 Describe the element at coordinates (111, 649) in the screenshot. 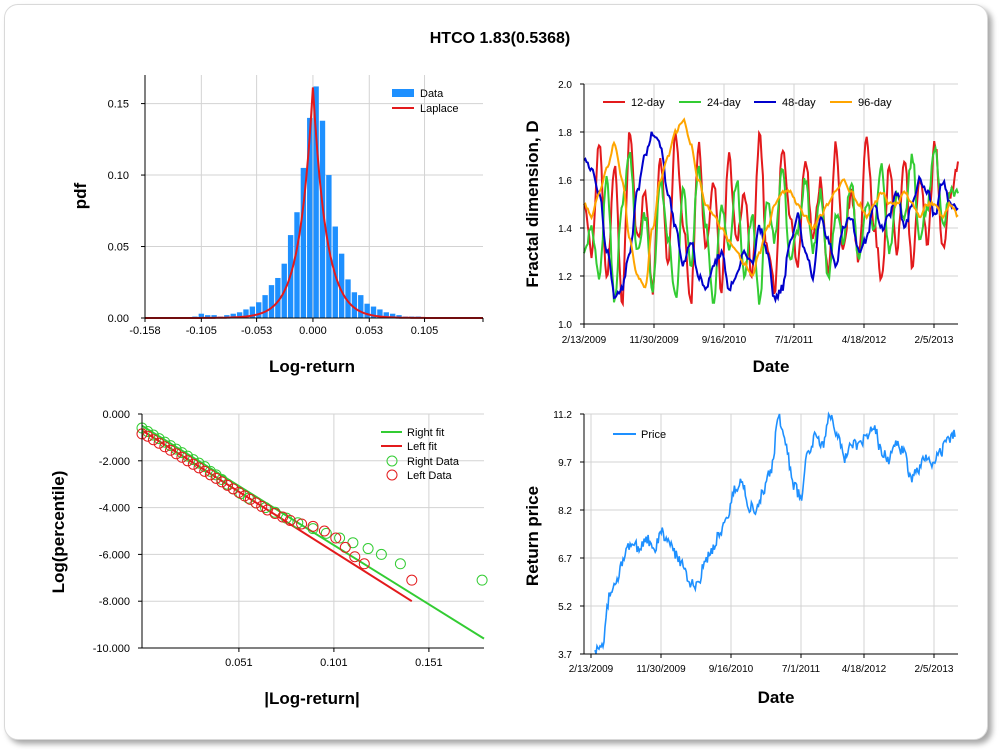

I see `tail-y-tick-label: -10.000` at that location.